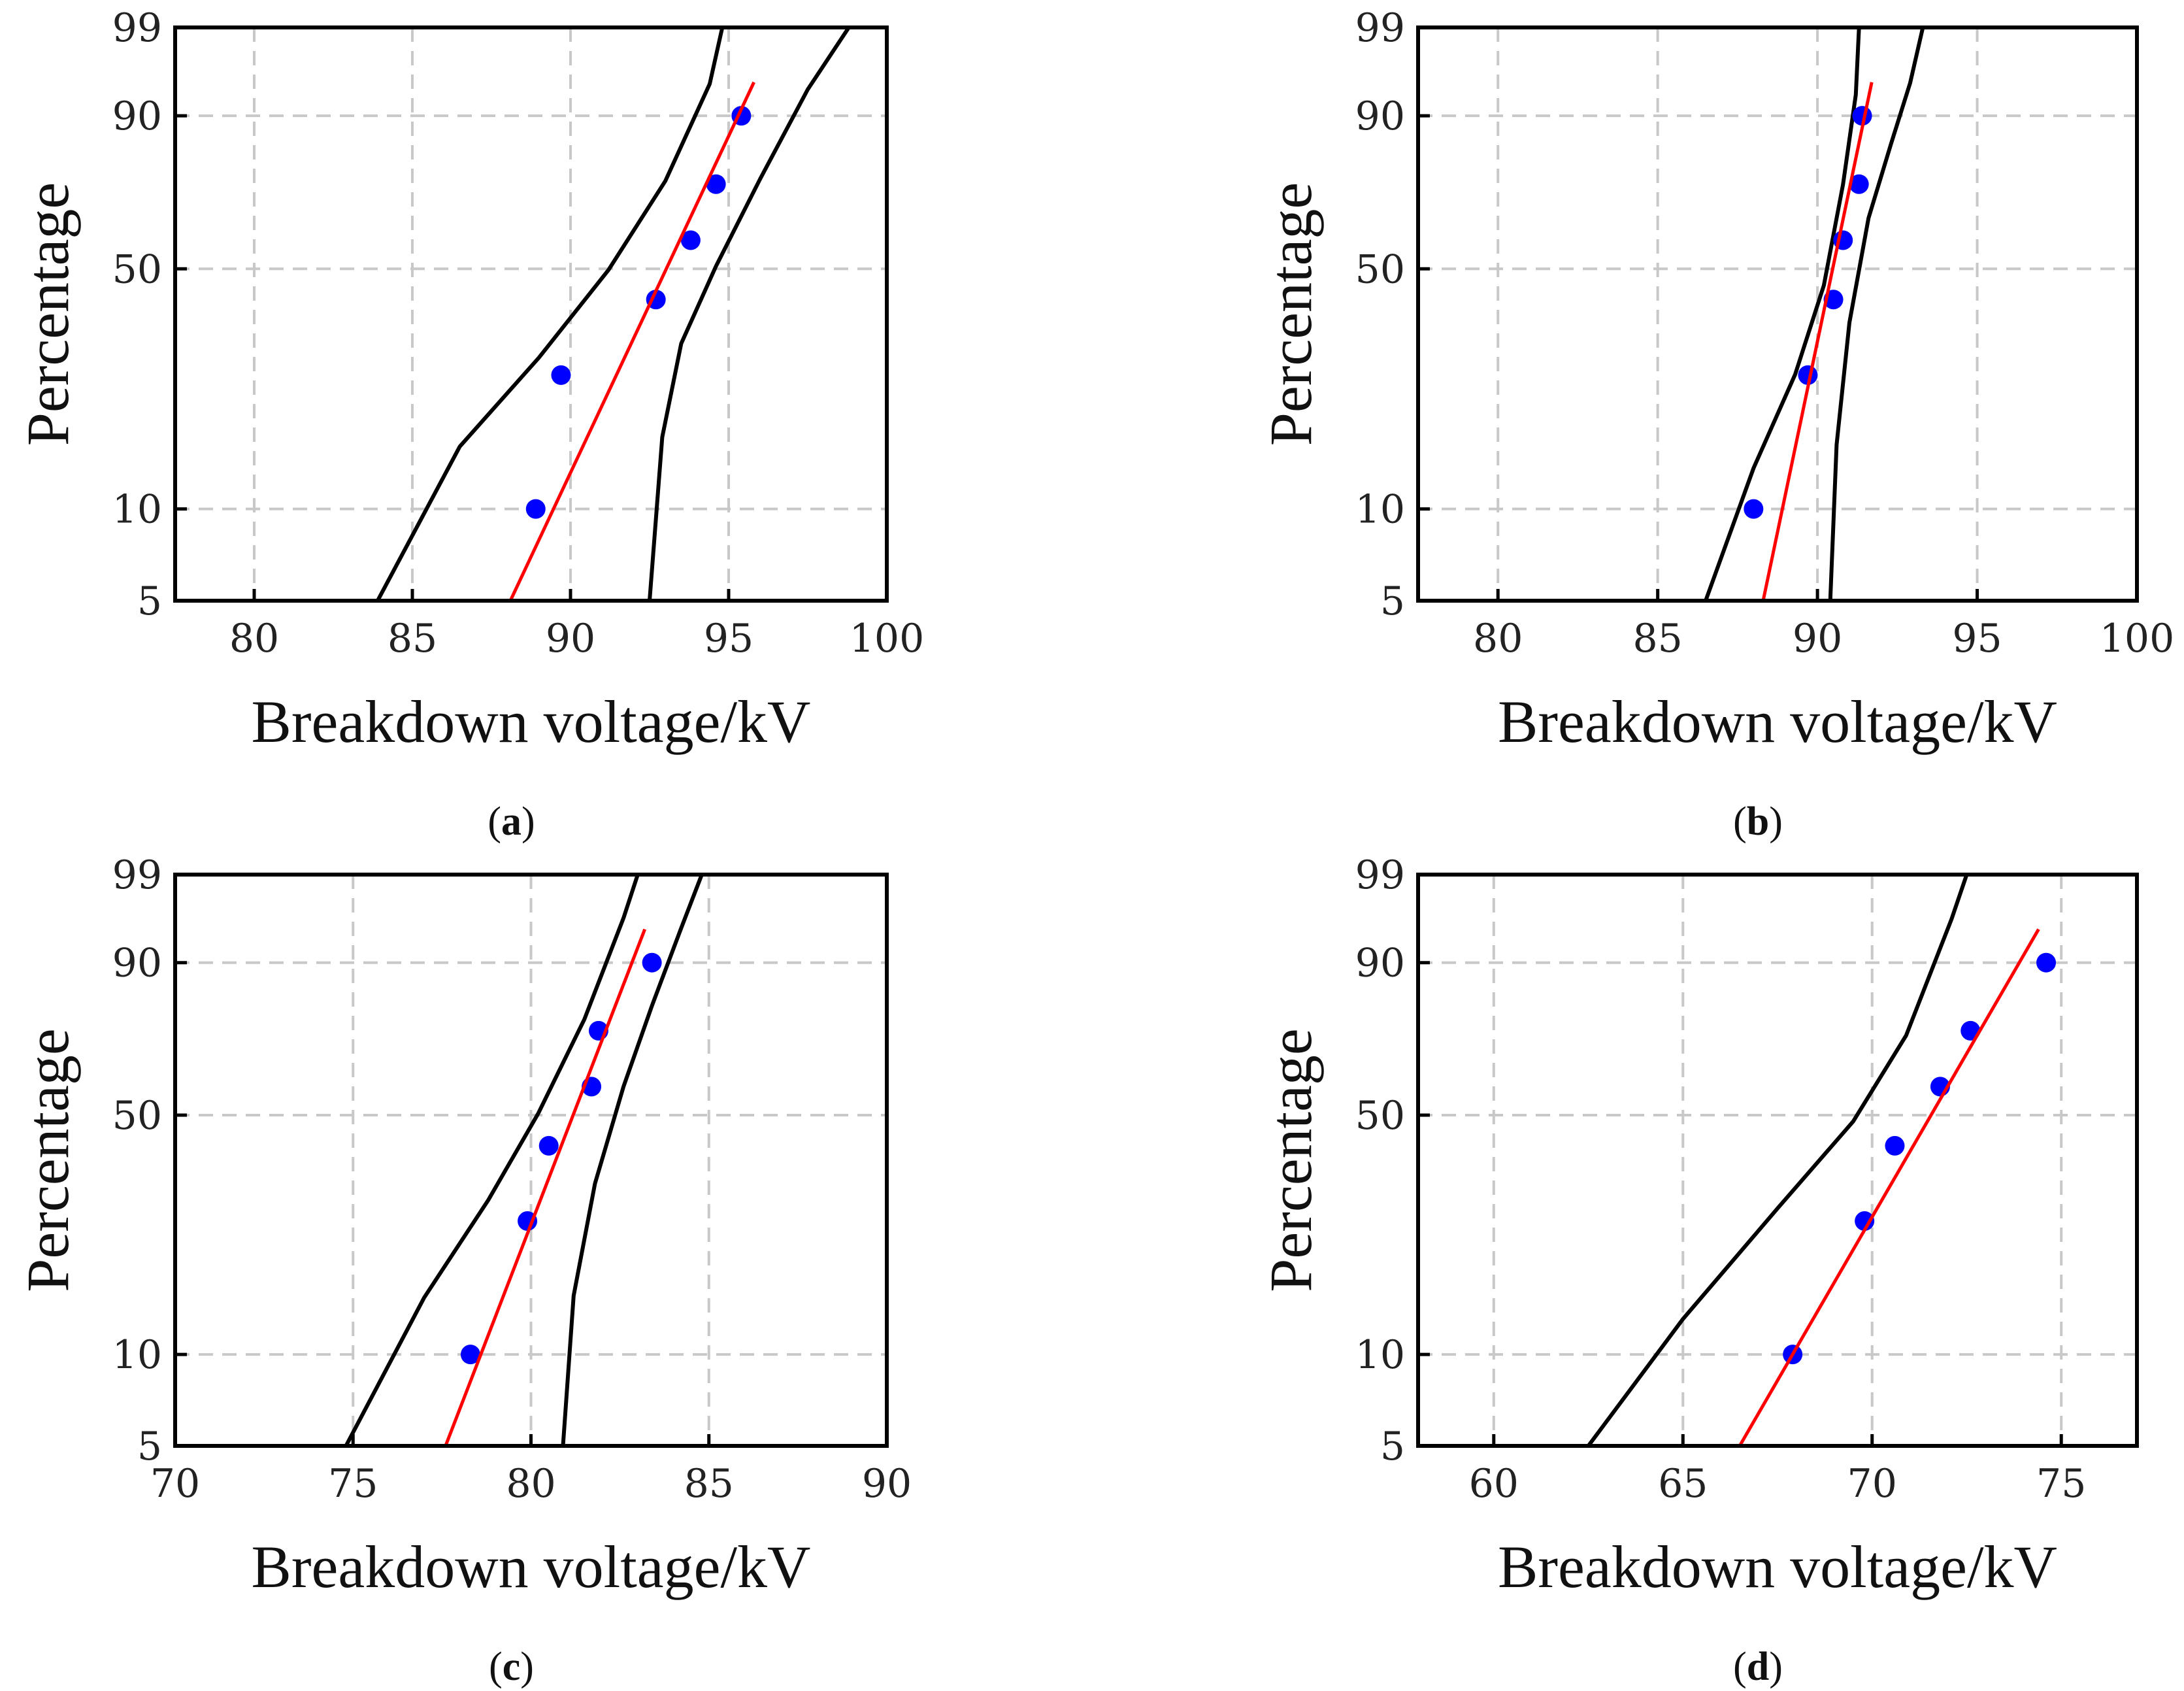 The width and height of the screenshot is (2184, 1691). Describe the element at coordinates (511, 1667) in the screenshot. I see `panel-caption: (c)` at that location.